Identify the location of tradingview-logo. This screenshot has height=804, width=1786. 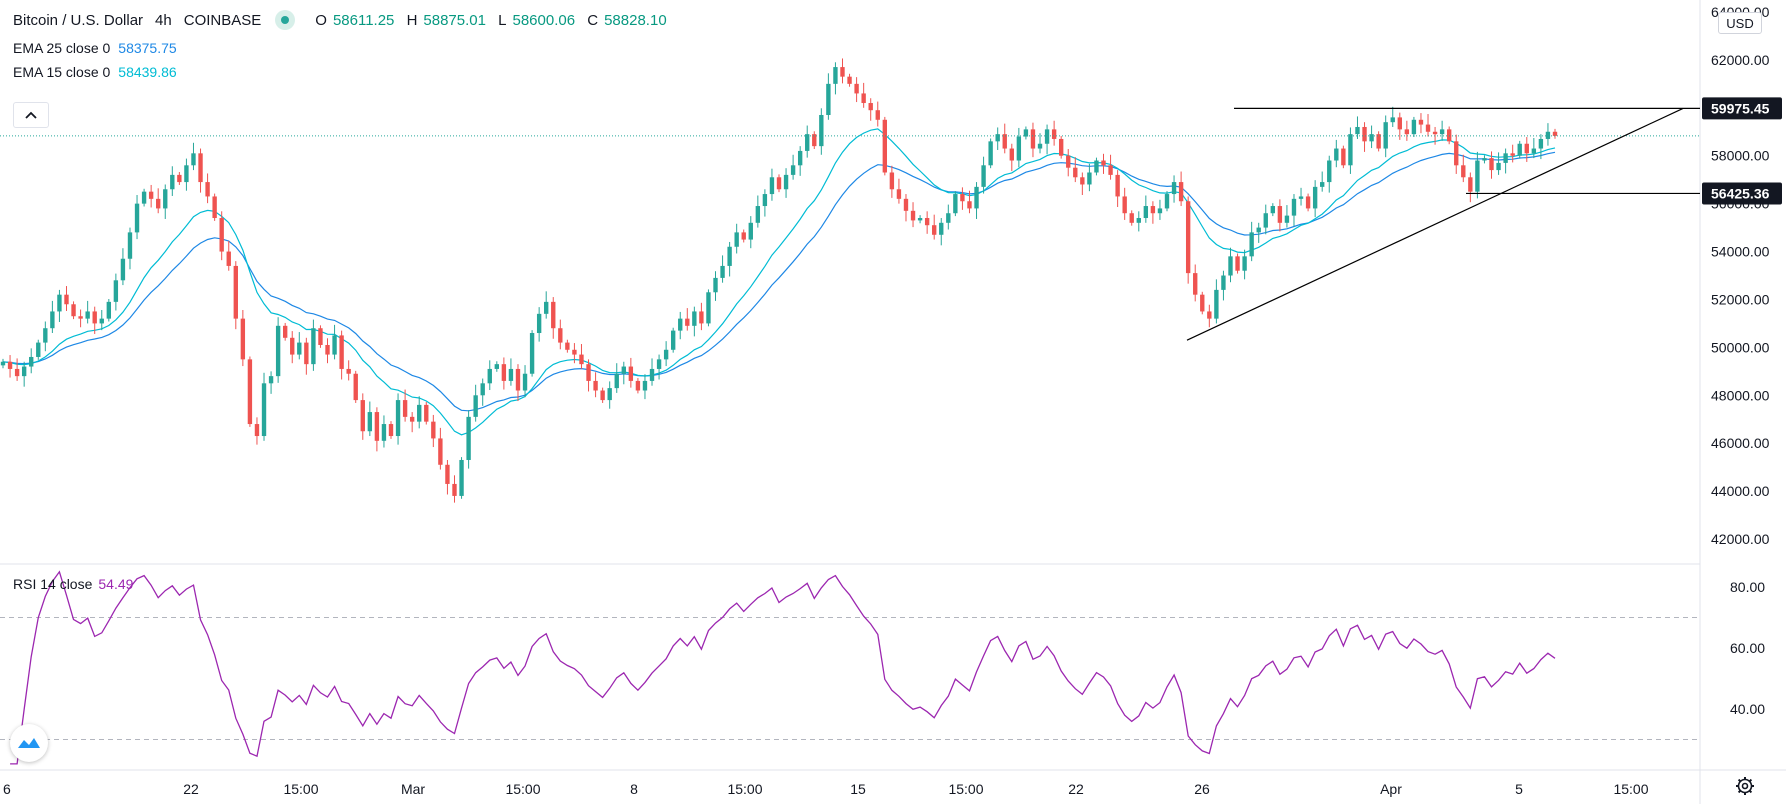
(29, 743).